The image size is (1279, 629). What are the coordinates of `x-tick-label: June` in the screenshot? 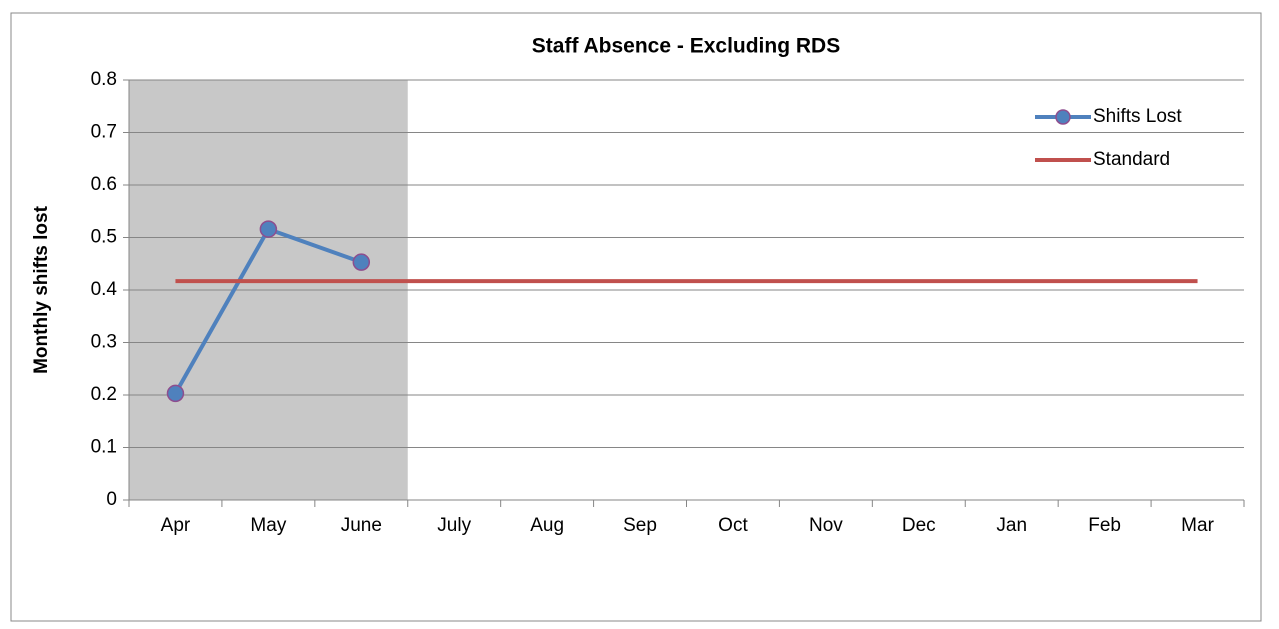 It's located at (361, 525).